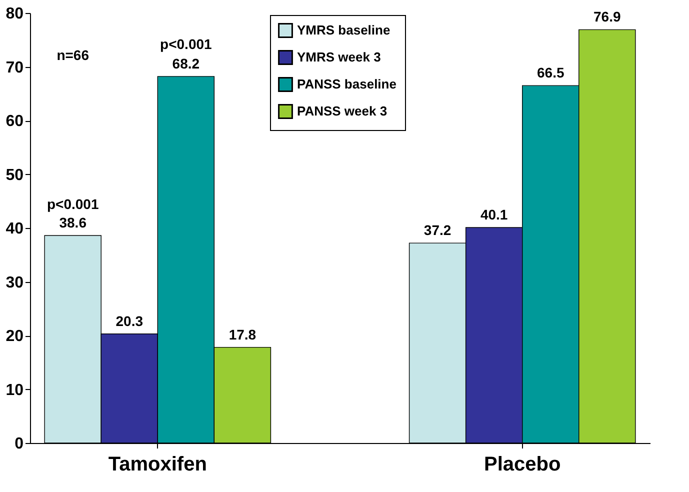 Image resolution: width=689 pixels, height=492 pixels. What do you see at coordinates (346, 84) in the screenshot?
I see `legend-label: PANSS baseline` at bounding box center [346, 84].